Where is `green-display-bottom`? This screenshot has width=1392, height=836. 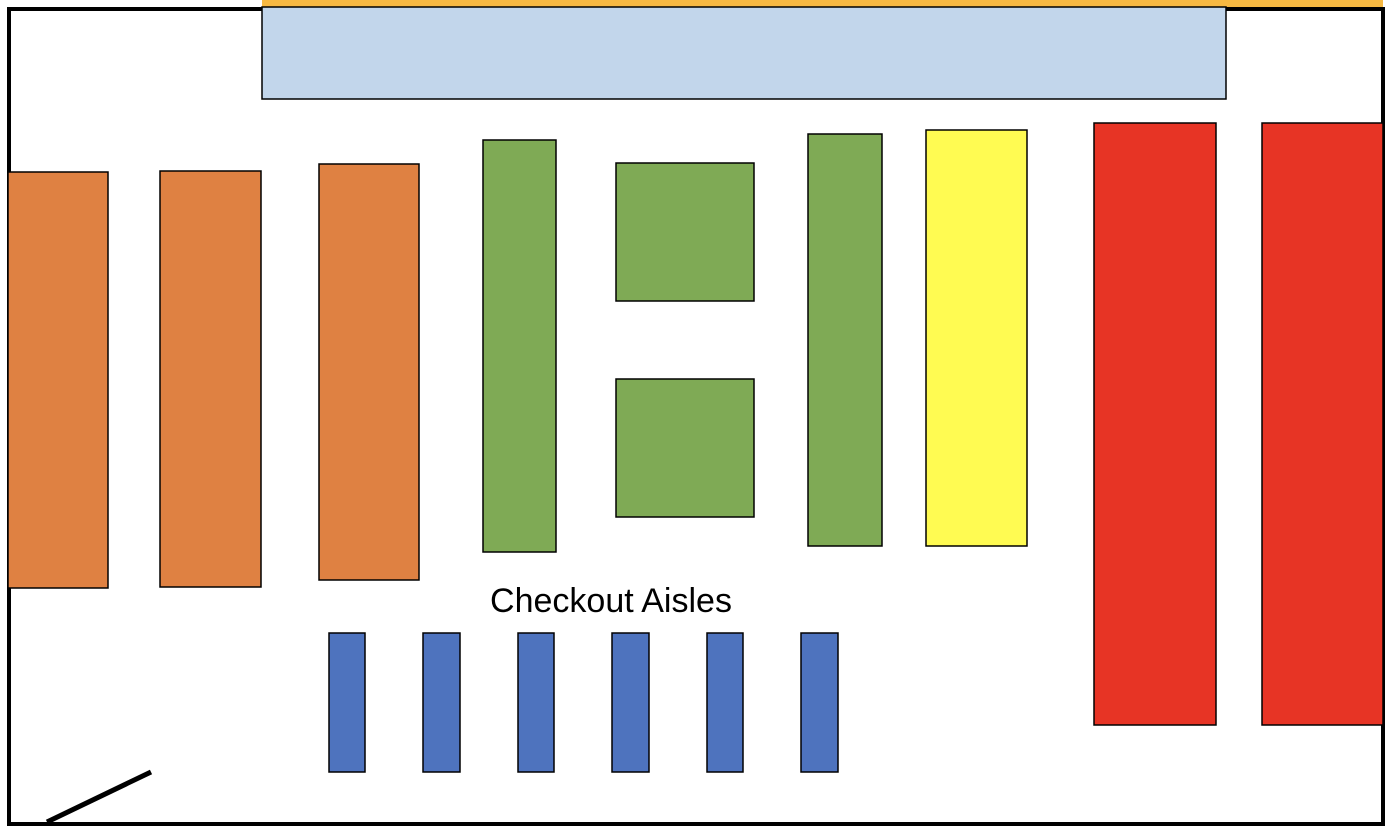 green-display-bottom is located at coordinates (685, 448).